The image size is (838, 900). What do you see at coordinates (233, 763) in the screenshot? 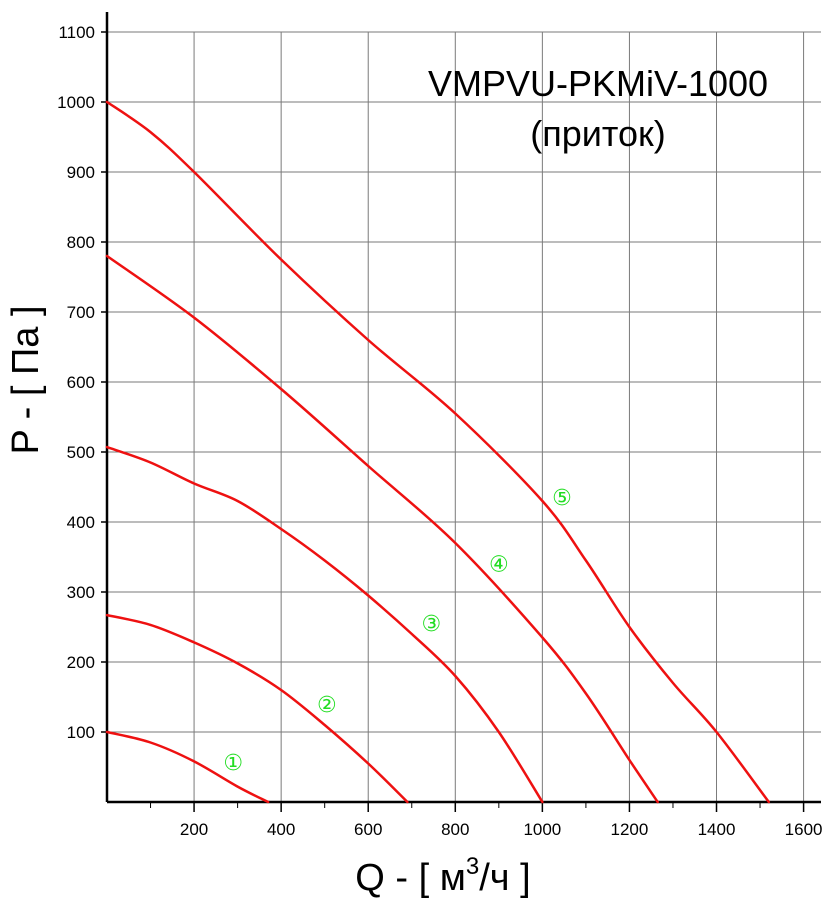
I see `curve-marker-1: ①` at bounding box center [233, 763].